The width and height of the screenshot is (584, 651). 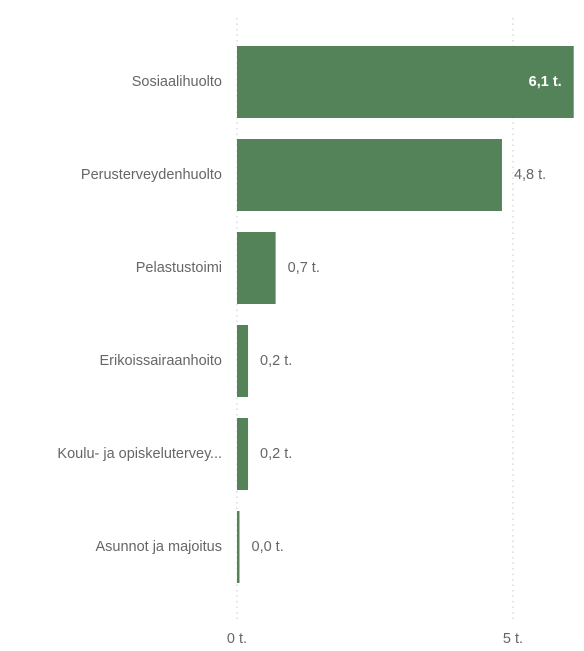 What do you see at coordinates (179, 268) in the screenshot?
I see `category-label: Pelastustoimi` at bounding box center [179, 268].